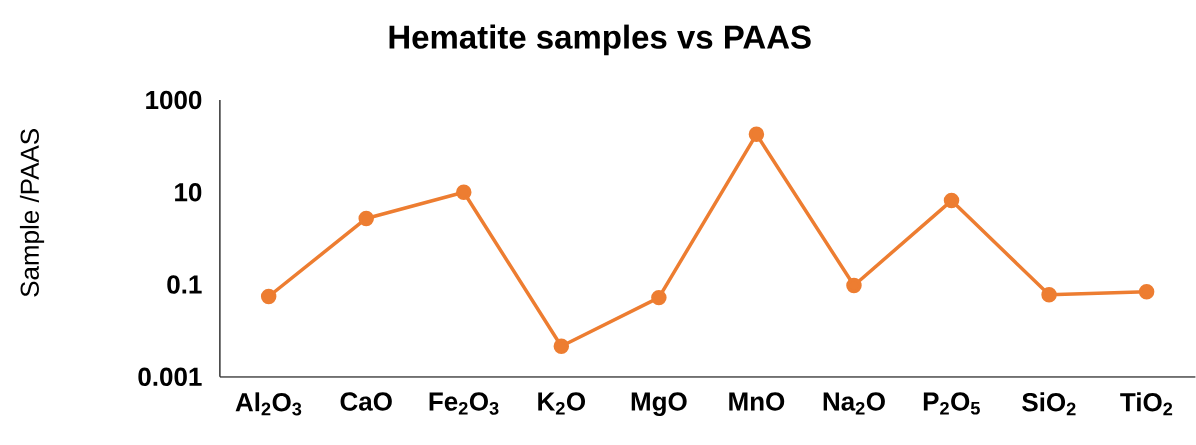  I want to click on y-tick-label: 0.001, so click(170, 377).